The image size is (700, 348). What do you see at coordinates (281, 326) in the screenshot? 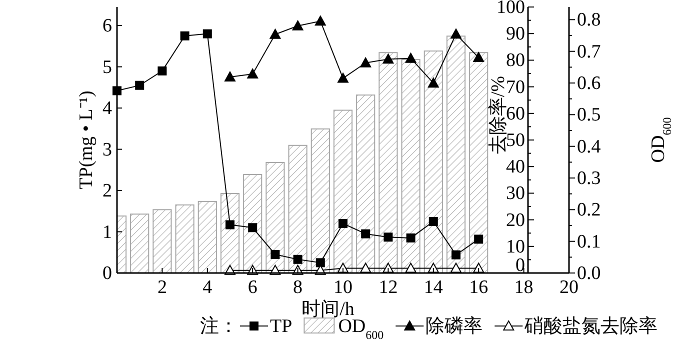
I see `legend-label: TP` at bounding box center [281, 326].